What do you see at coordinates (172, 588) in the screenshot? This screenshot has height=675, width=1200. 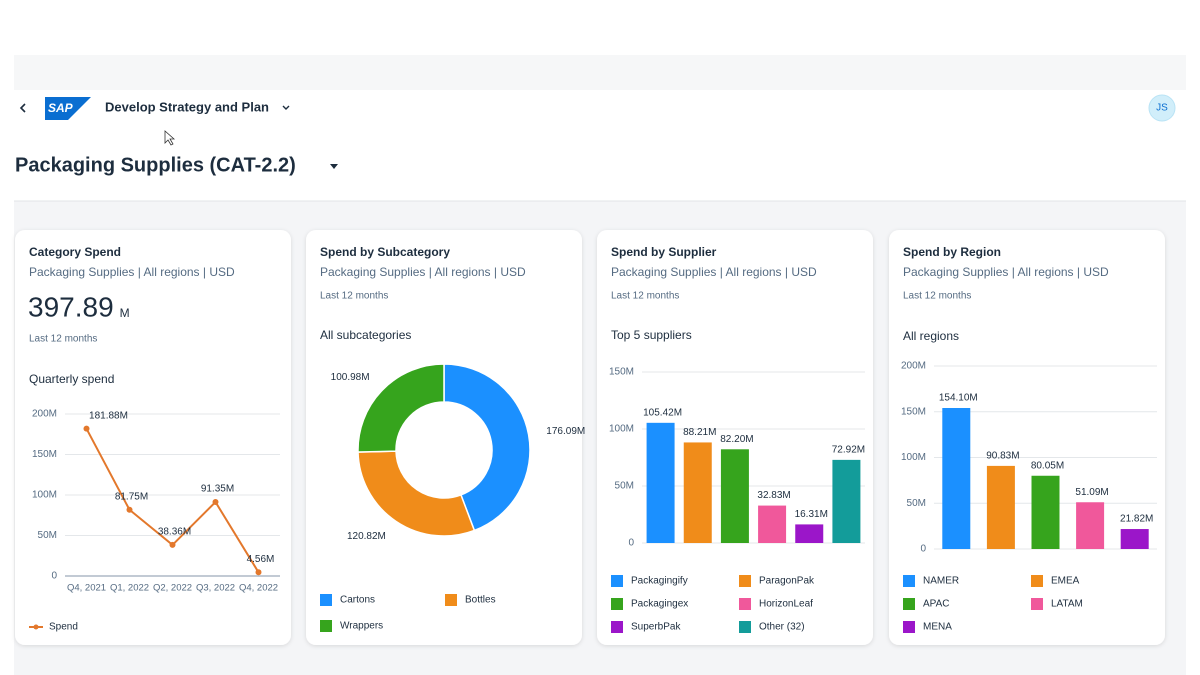 I see `x-tick-label: Q2, 2022` at bounding box center [172, 588].